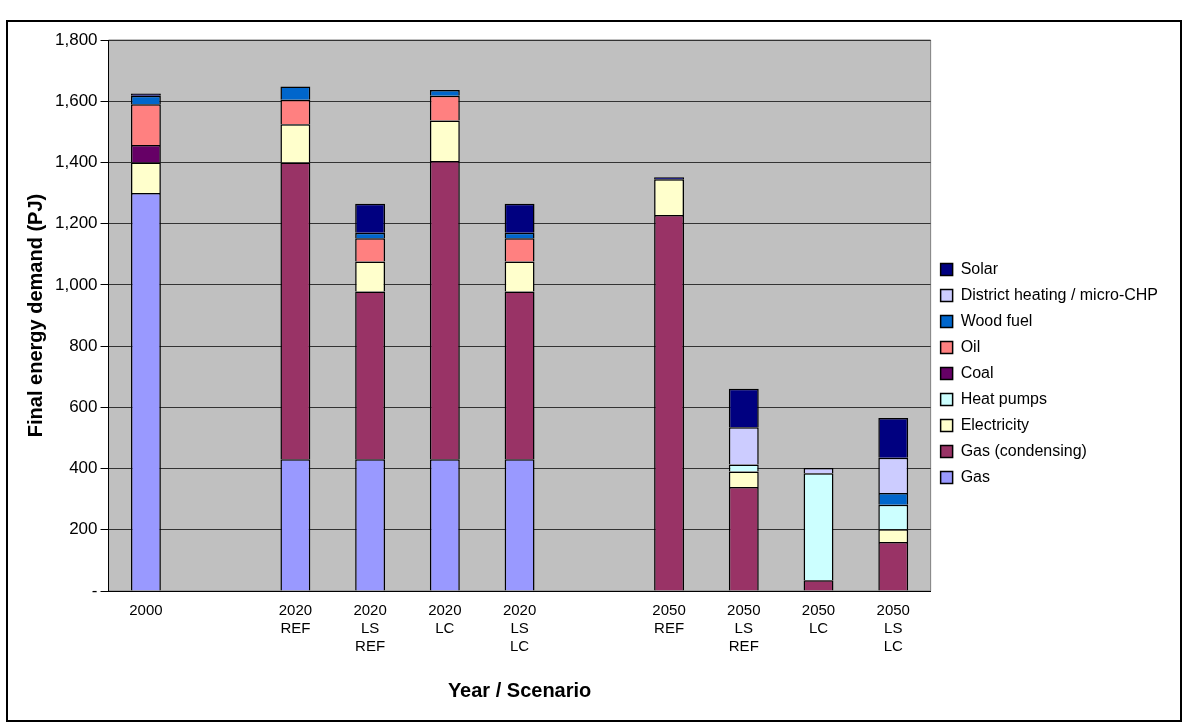 Image resolution: width=1188 pixels, height=727 pixels. I want to click on legend-label: Heat pumps, so click(1003, 398).